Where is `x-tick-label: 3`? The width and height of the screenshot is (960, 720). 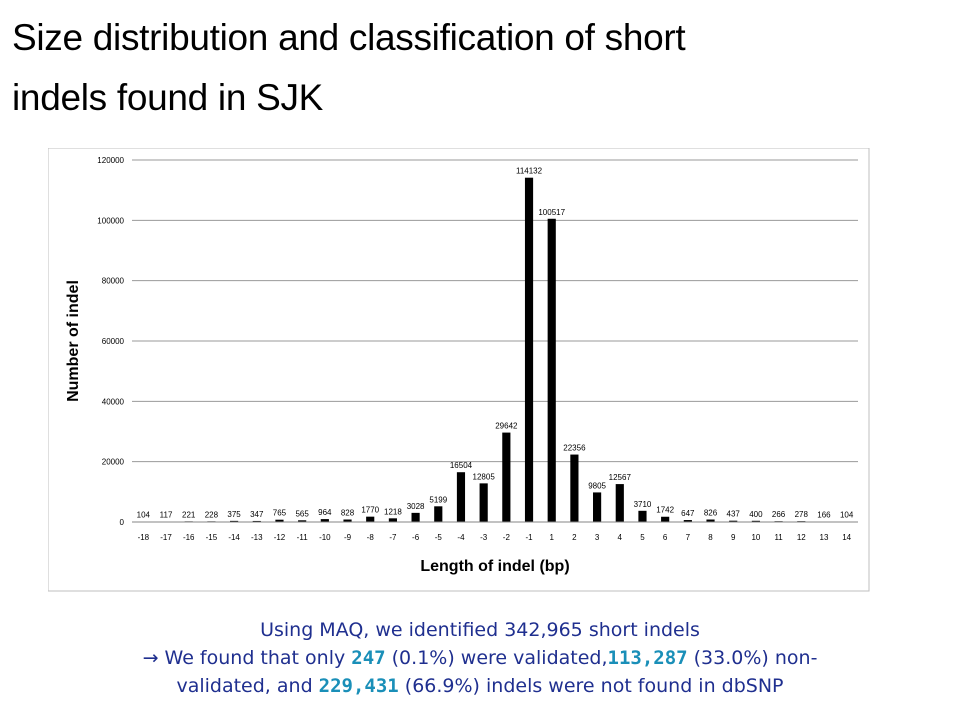
x-tick-label: 3 is located at coordinates (597, 537).